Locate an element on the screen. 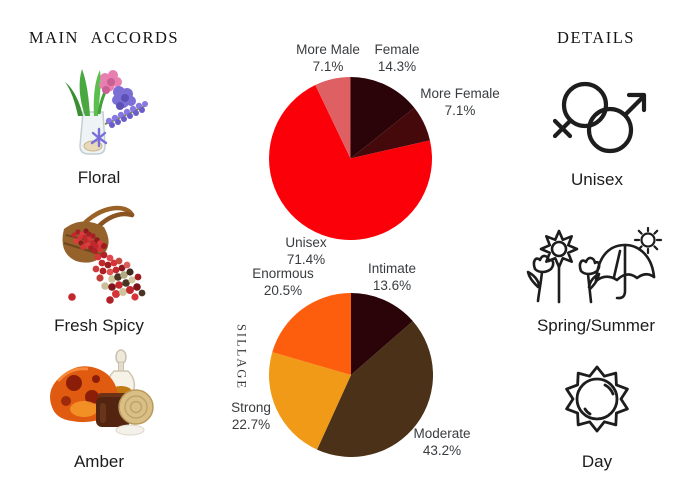  detail-label-day: Day is located at coordinates (597, 461).